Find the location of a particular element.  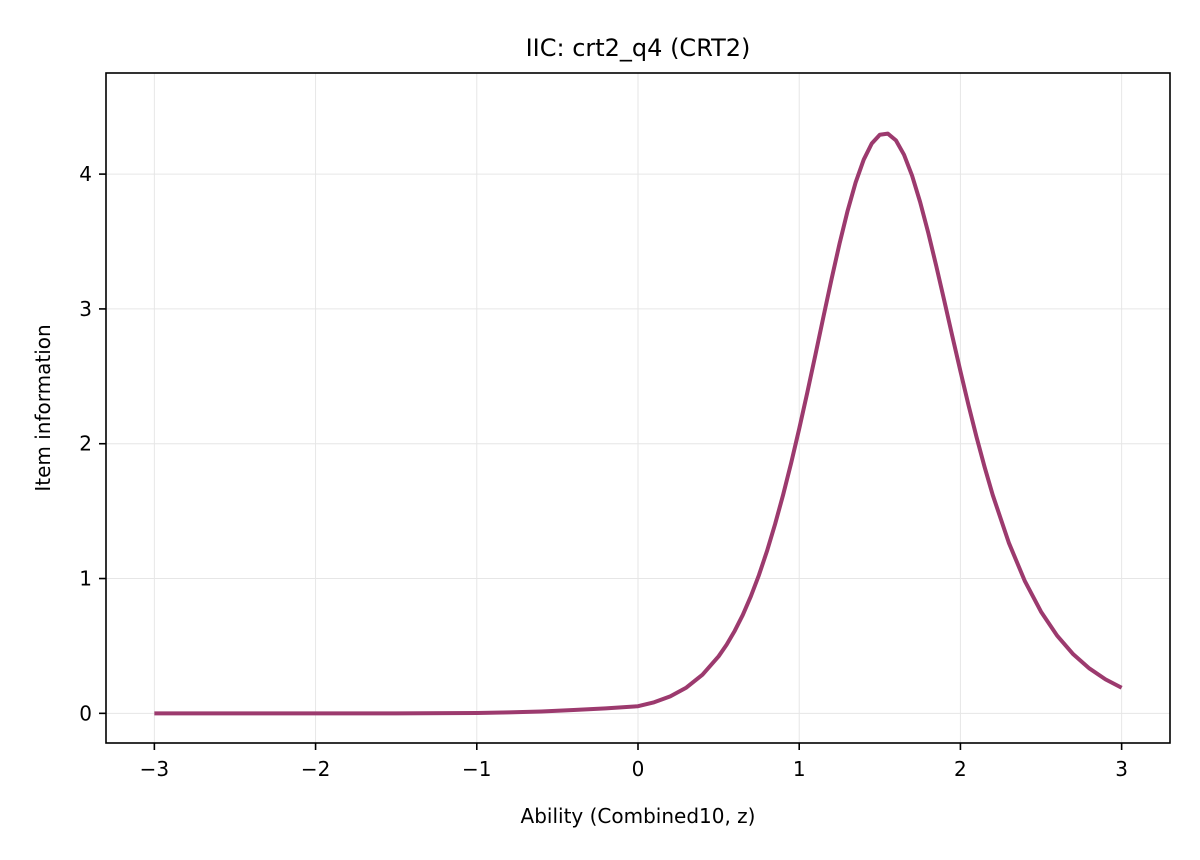

x-tick-label: 0 is located at coordinates (638, 769).